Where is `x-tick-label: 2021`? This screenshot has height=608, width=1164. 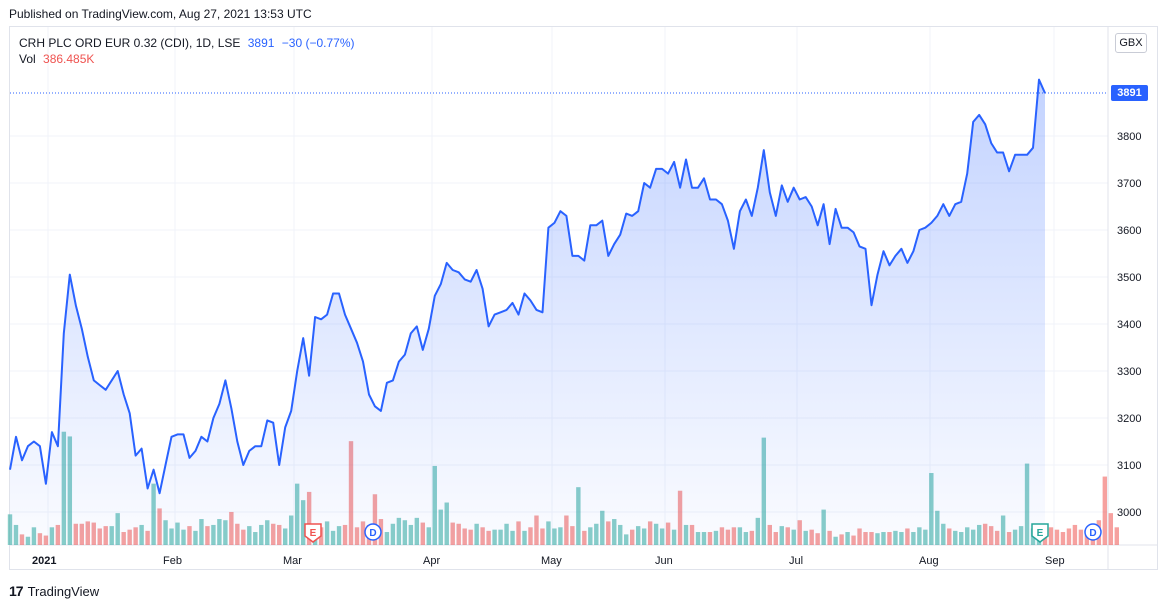 x-tick-label: 2021 is located at coordinates (44, 561).